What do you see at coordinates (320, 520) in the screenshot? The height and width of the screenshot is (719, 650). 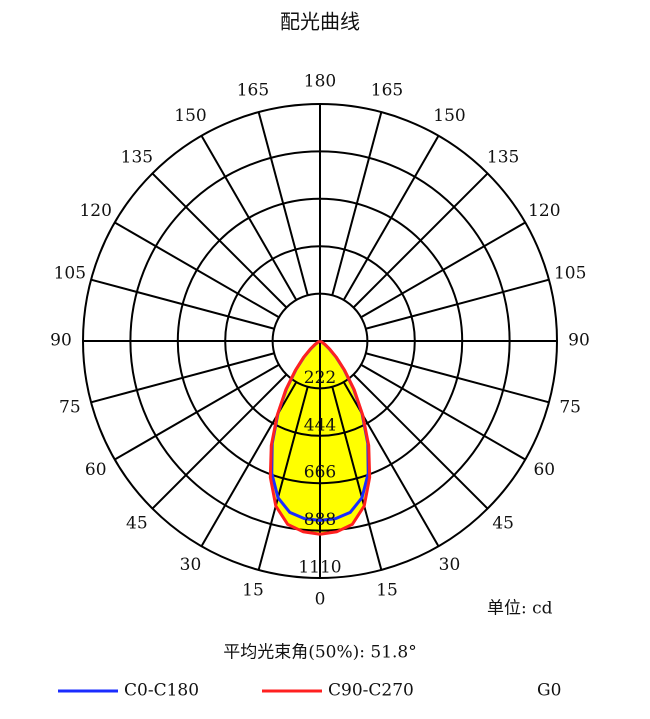 I see `r-tick-label: 888` at bounding box center [320, 520].